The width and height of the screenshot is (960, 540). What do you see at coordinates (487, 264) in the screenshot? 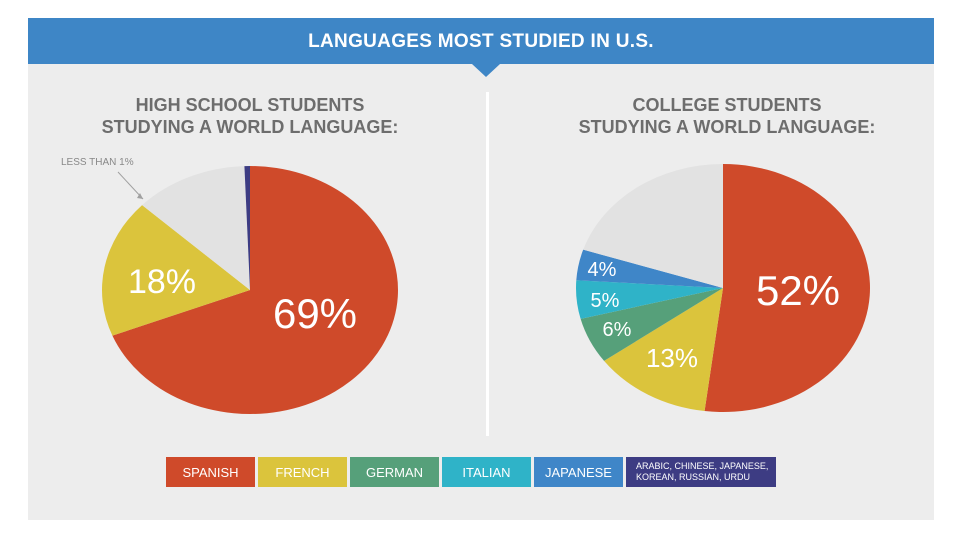
I see `chart-divider` at bounding box center [487, 264].